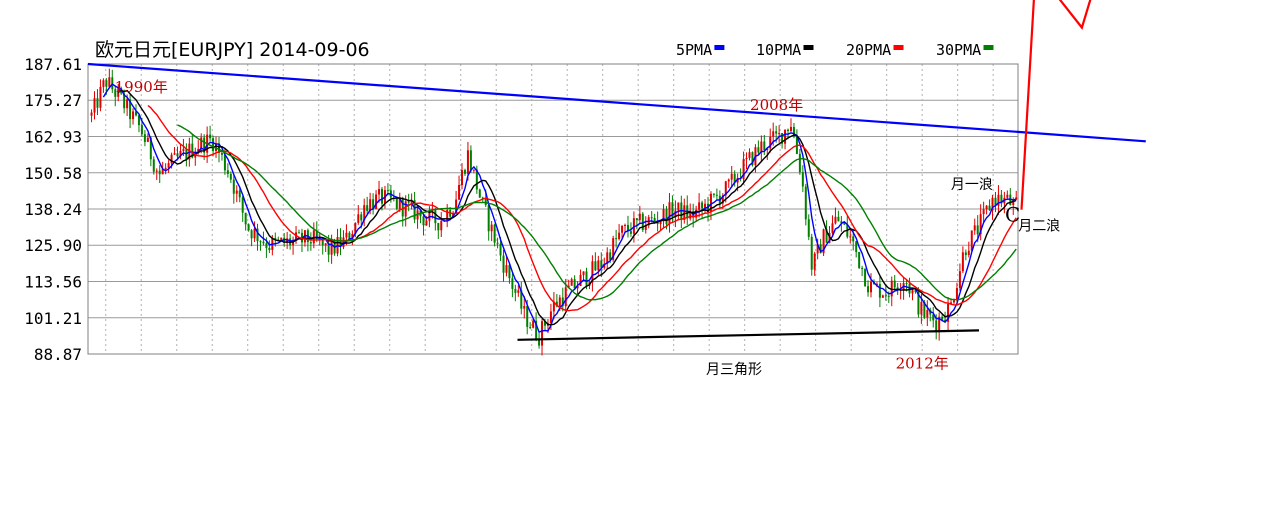  What do you see at coordinates (694, 50) in the screenshot?
I see `legend-label-0: 5PMA` at bounding box center [694, 50].